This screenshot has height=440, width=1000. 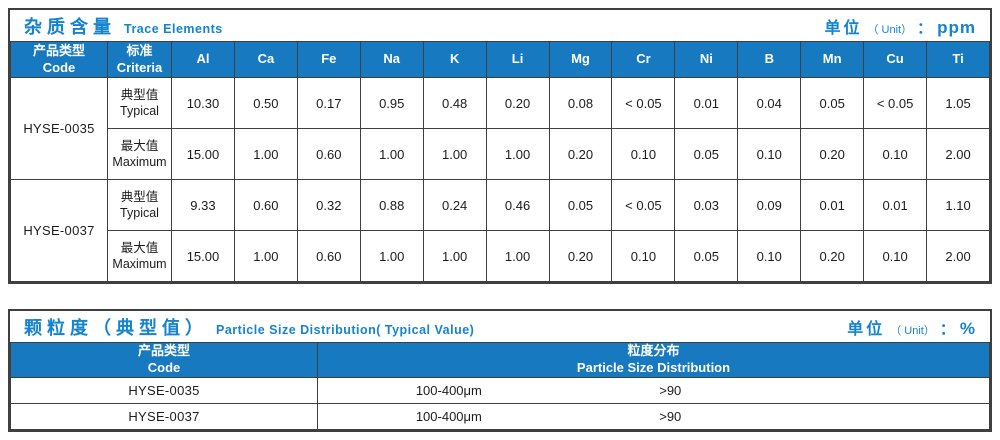 What do you see at coordinates (769, 103) in the screenshot?
I see `value-cell: 0.04` at bounding box center [769, 103].